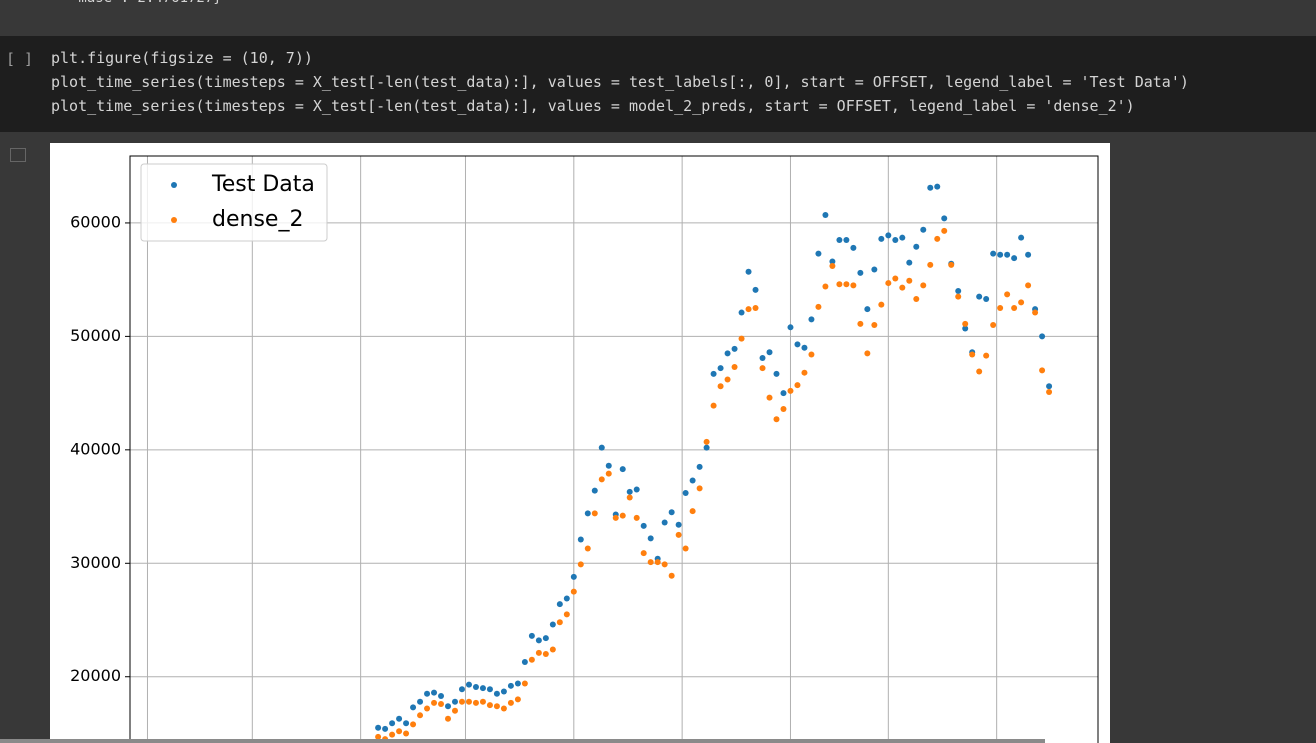 The image size is (1316, 743). What do you see at coordinates (522, 741) in the screenshot?
I see `scrollbar` at bounding box center [522, 741].